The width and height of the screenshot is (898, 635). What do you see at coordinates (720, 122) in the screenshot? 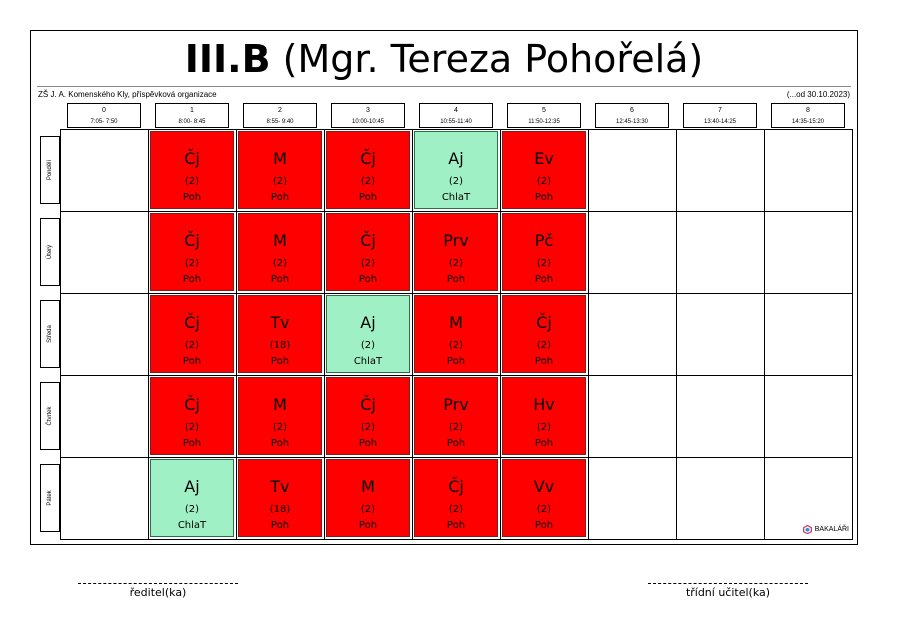
I see `period-time: 13:40-14:25` at bounding box center [720, 122].